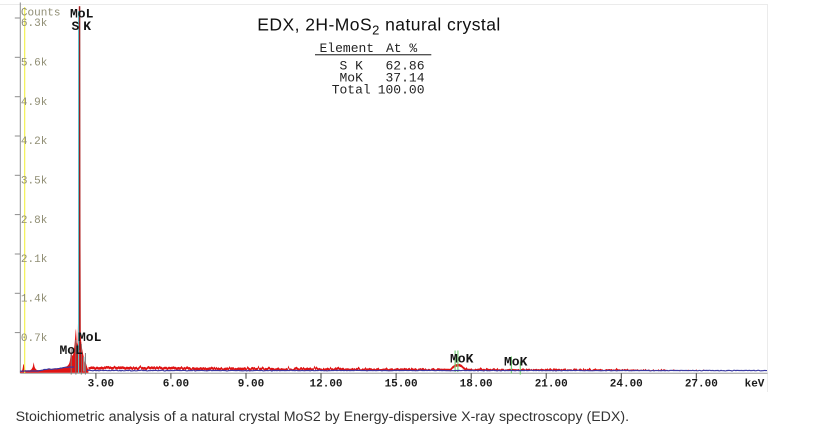 The image size is (822, 435). What do you see at coordinates (34, 339) in the screenshot?
I see `svg-text: 0.7k` at bounding box center [34, 339].